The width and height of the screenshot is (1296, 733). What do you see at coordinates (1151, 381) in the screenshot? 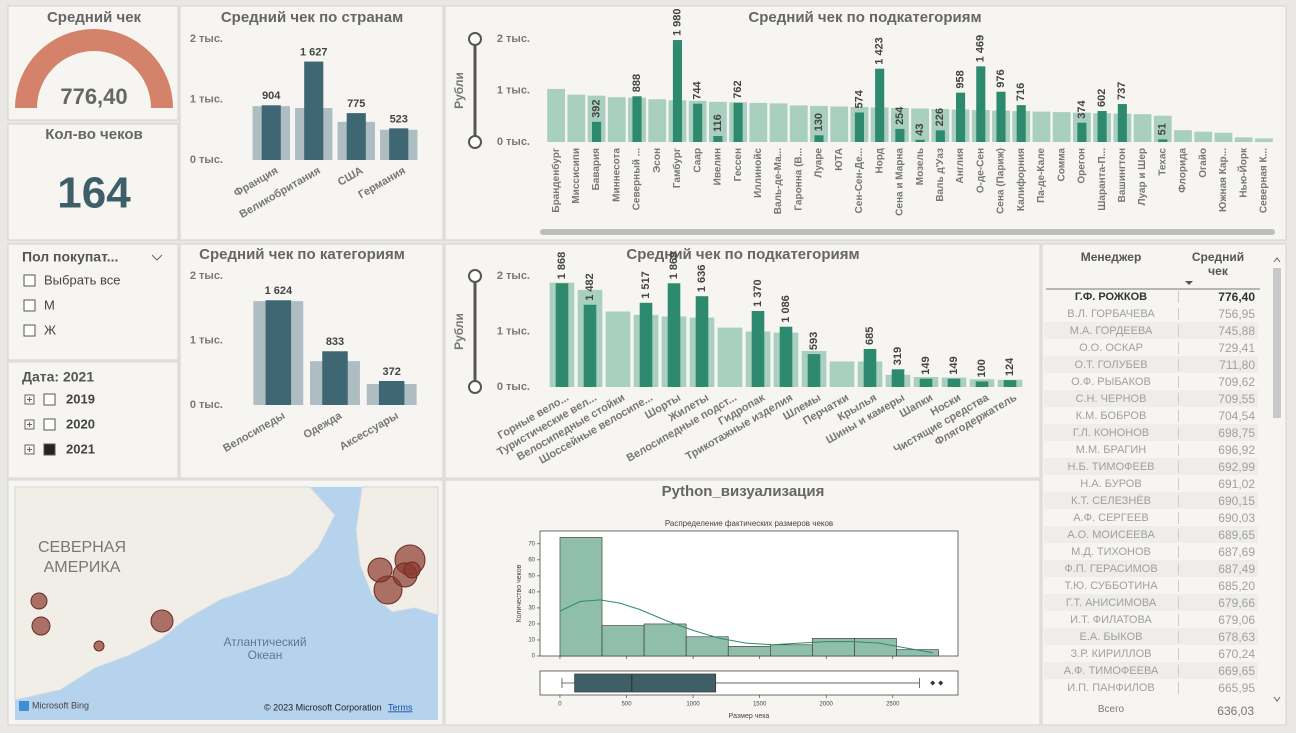
I see `table-row: О.Ф. РЫБАКОВ 709,62` at bounding box center [1151, 381].